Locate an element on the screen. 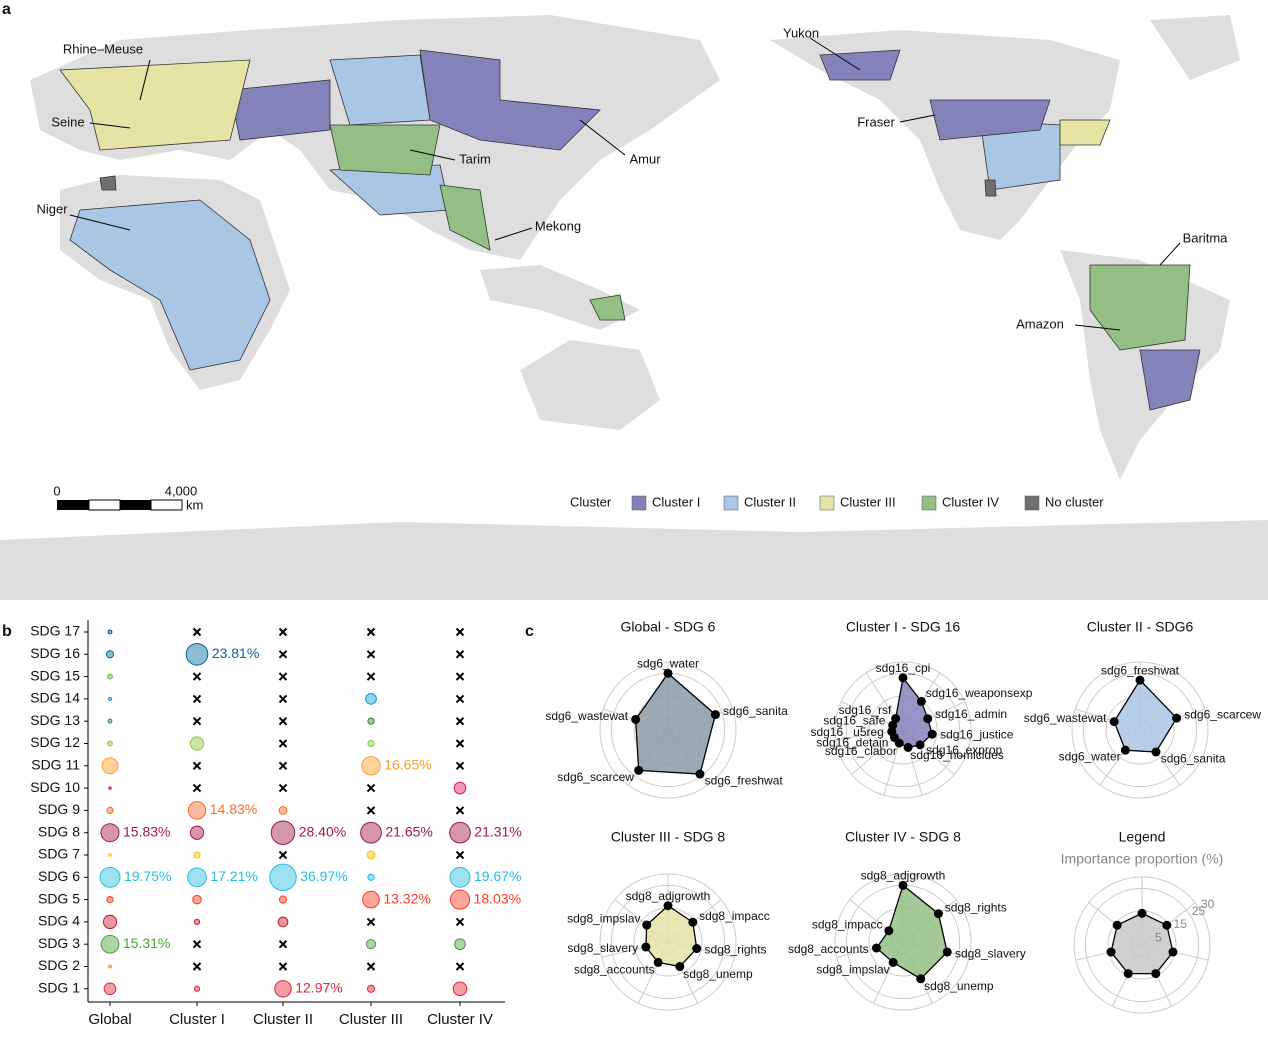 This screenshot has width=1268, height=1039. x-tick-label: Cluster IV is located at coordinates (460, 1019).